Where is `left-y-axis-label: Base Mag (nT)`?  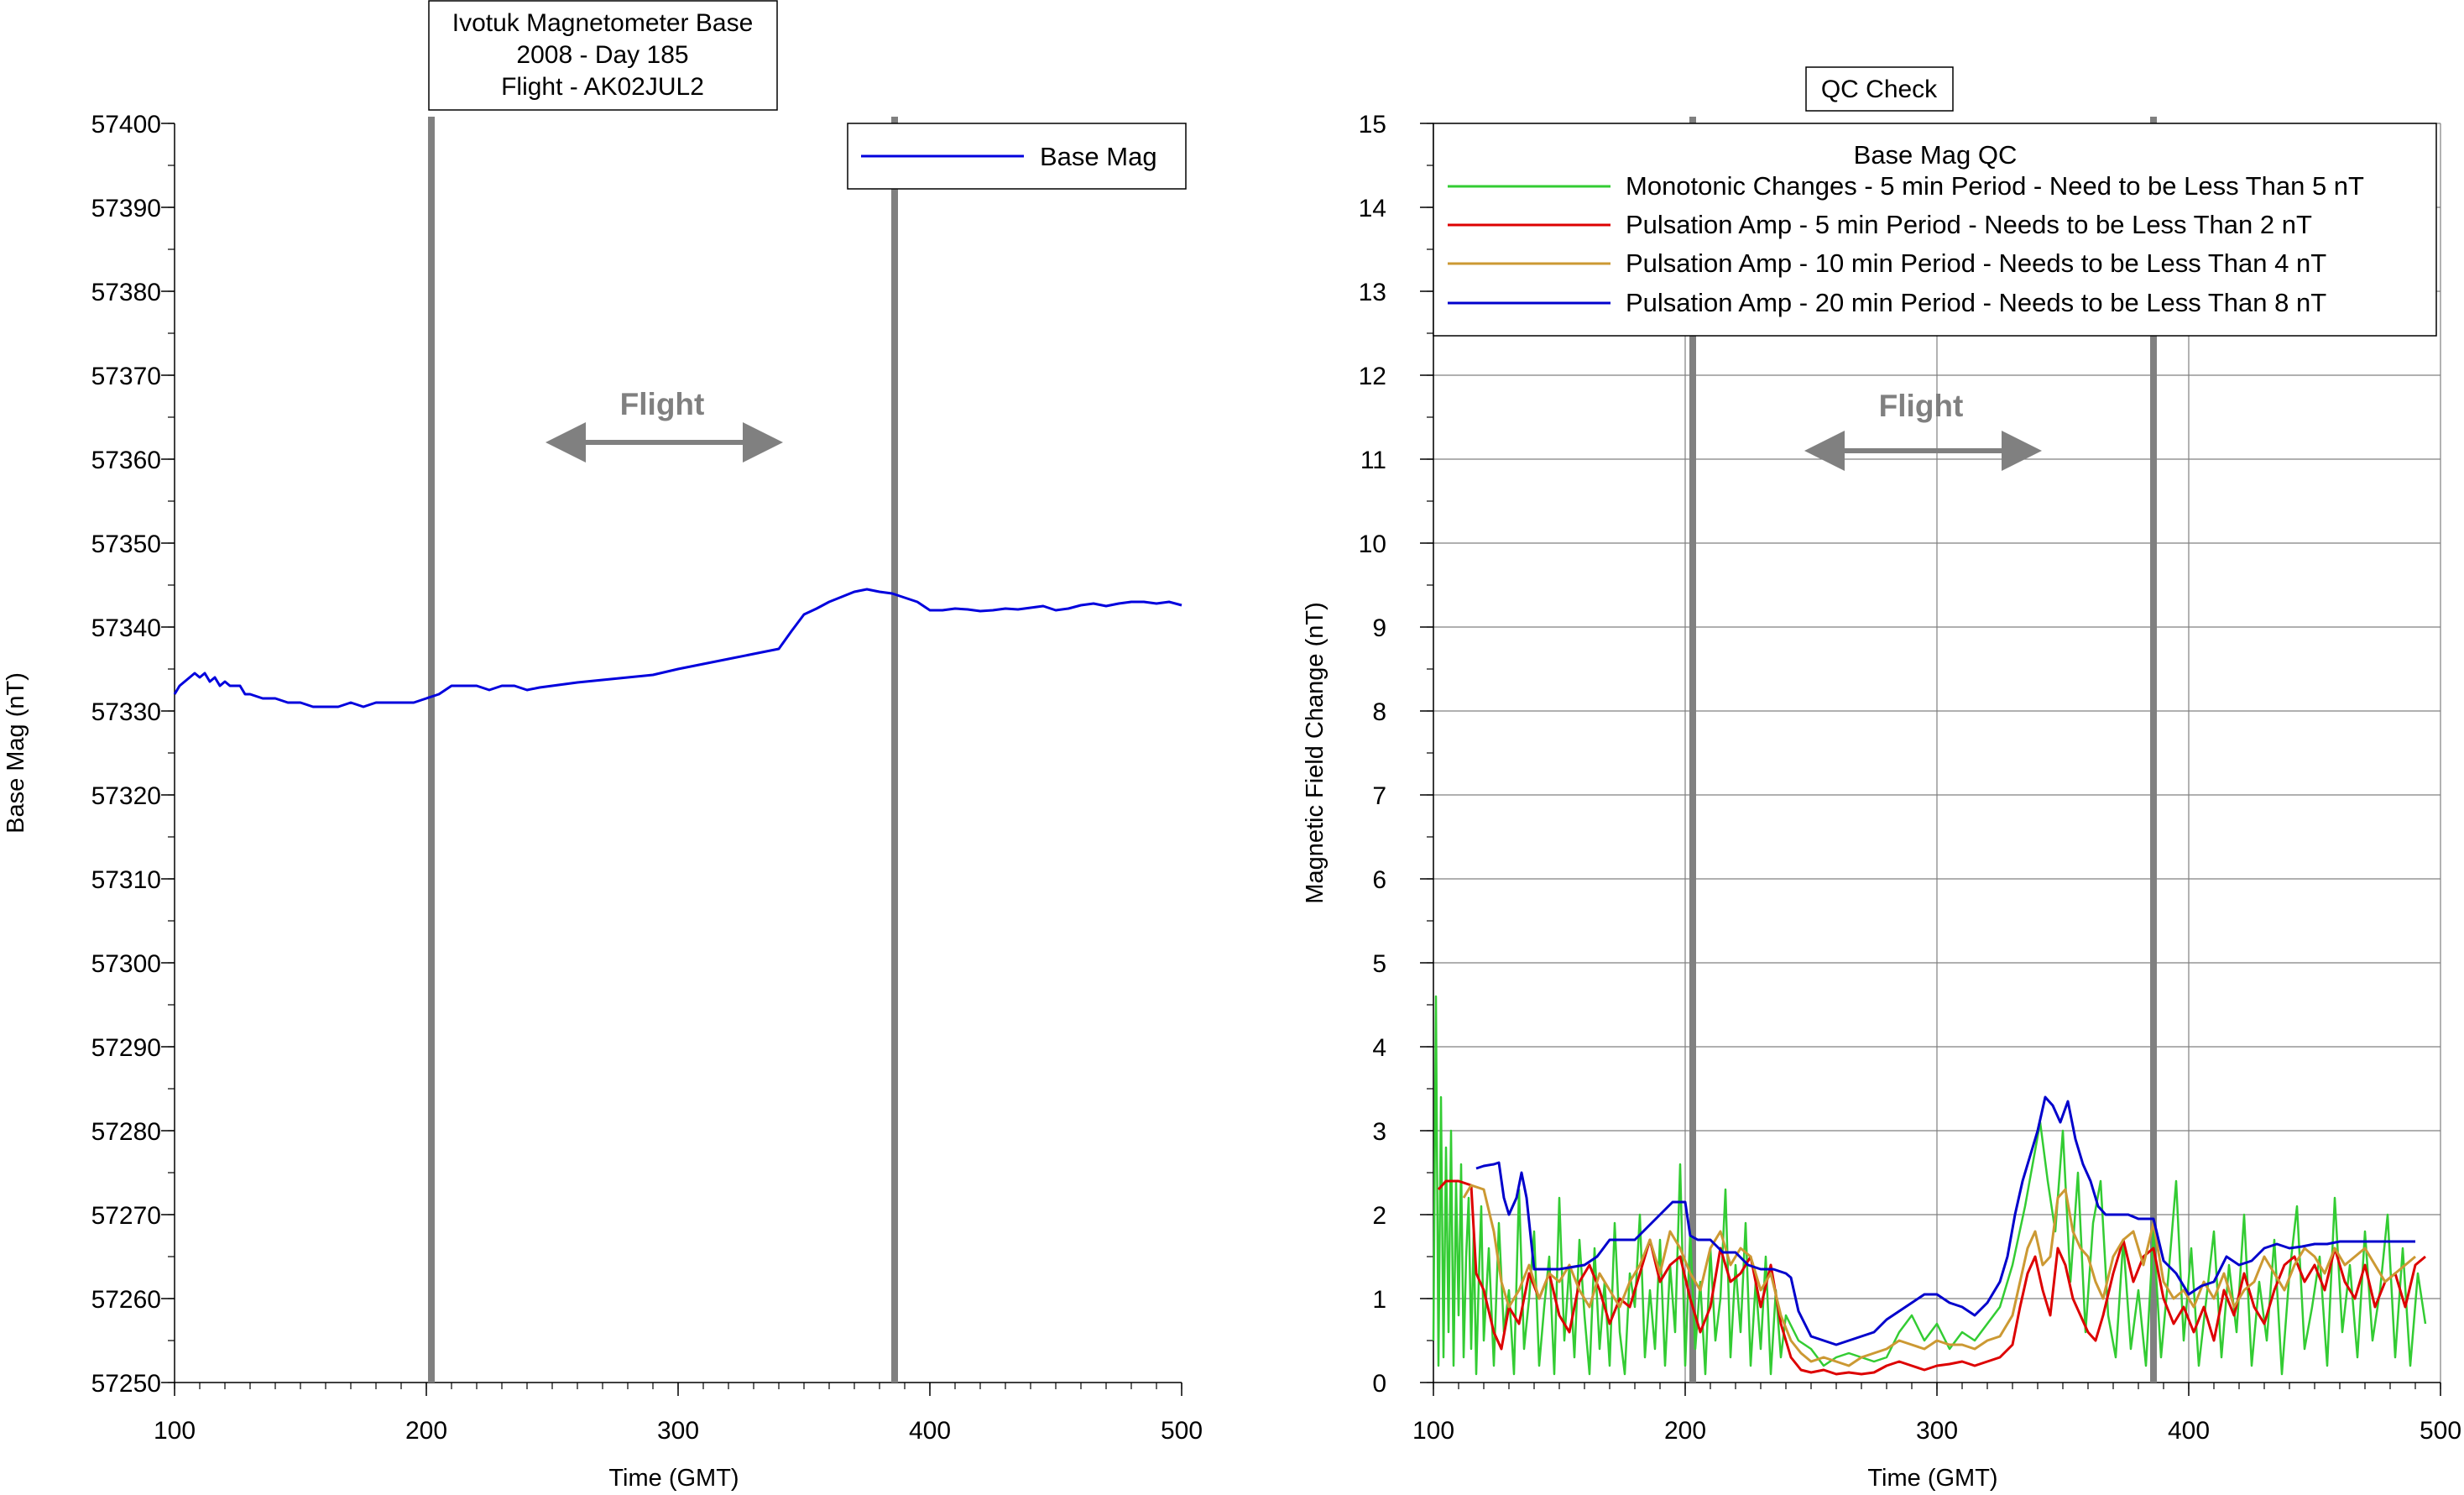
left-y-axis-label: Base Mag (nT) is located at coordinates (16, 753).